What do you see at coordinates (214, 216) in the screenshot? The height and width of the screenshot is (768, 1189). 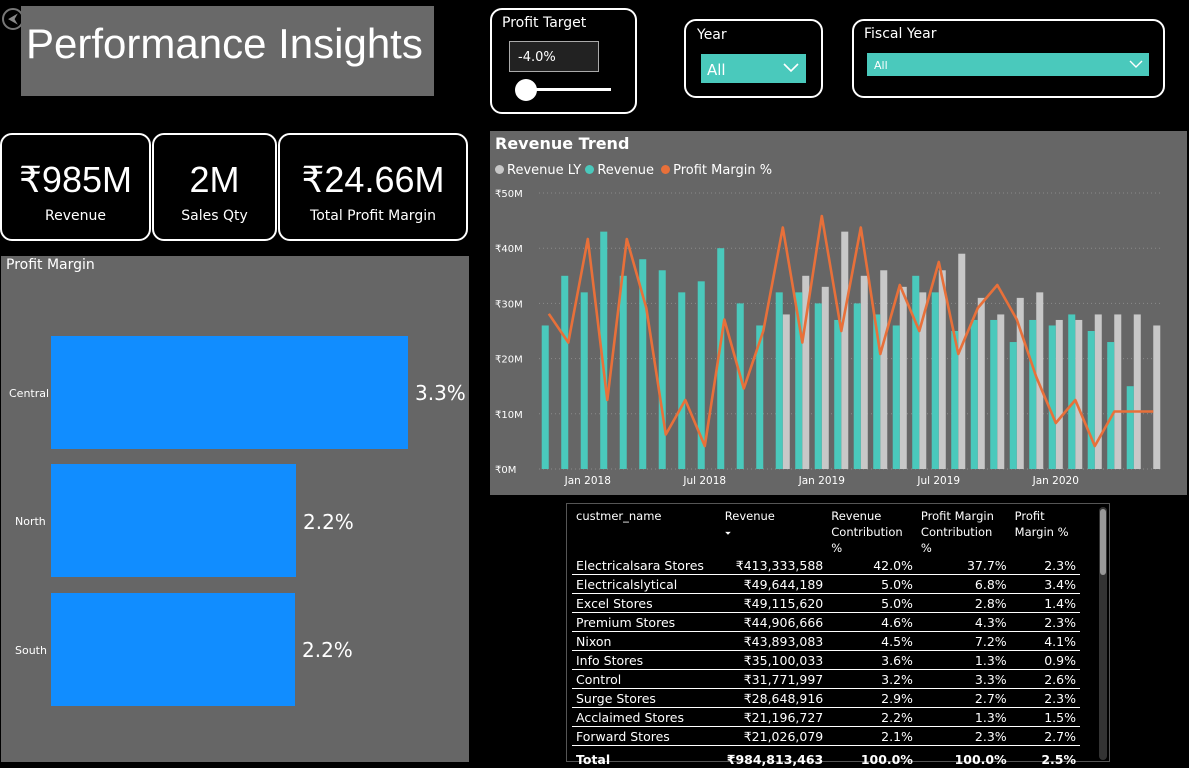 I see `kpi-label: Sales Qty` at bounding box center [214, 216].